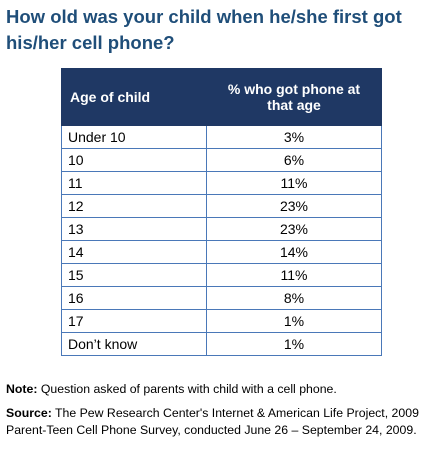  Describe the element at coordinates (22, 389) in the screenshot. I see `note-label: Note:` at that location.